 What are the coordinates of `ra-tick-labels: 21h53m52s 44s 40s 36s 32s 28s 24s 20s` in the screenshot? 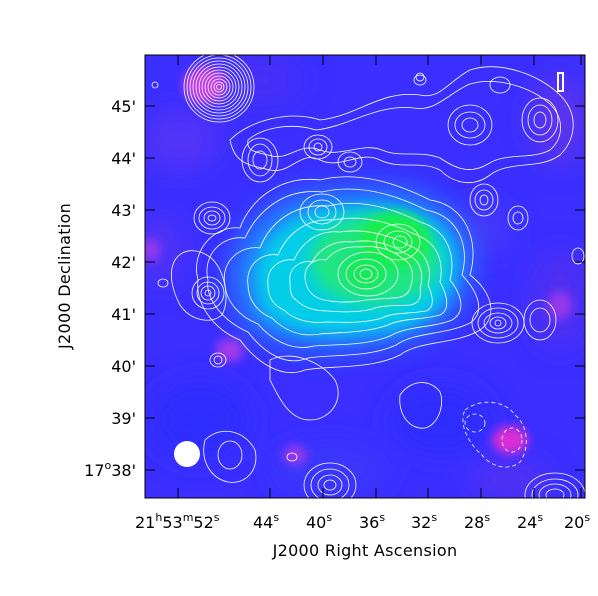 It's located at (362, 521).